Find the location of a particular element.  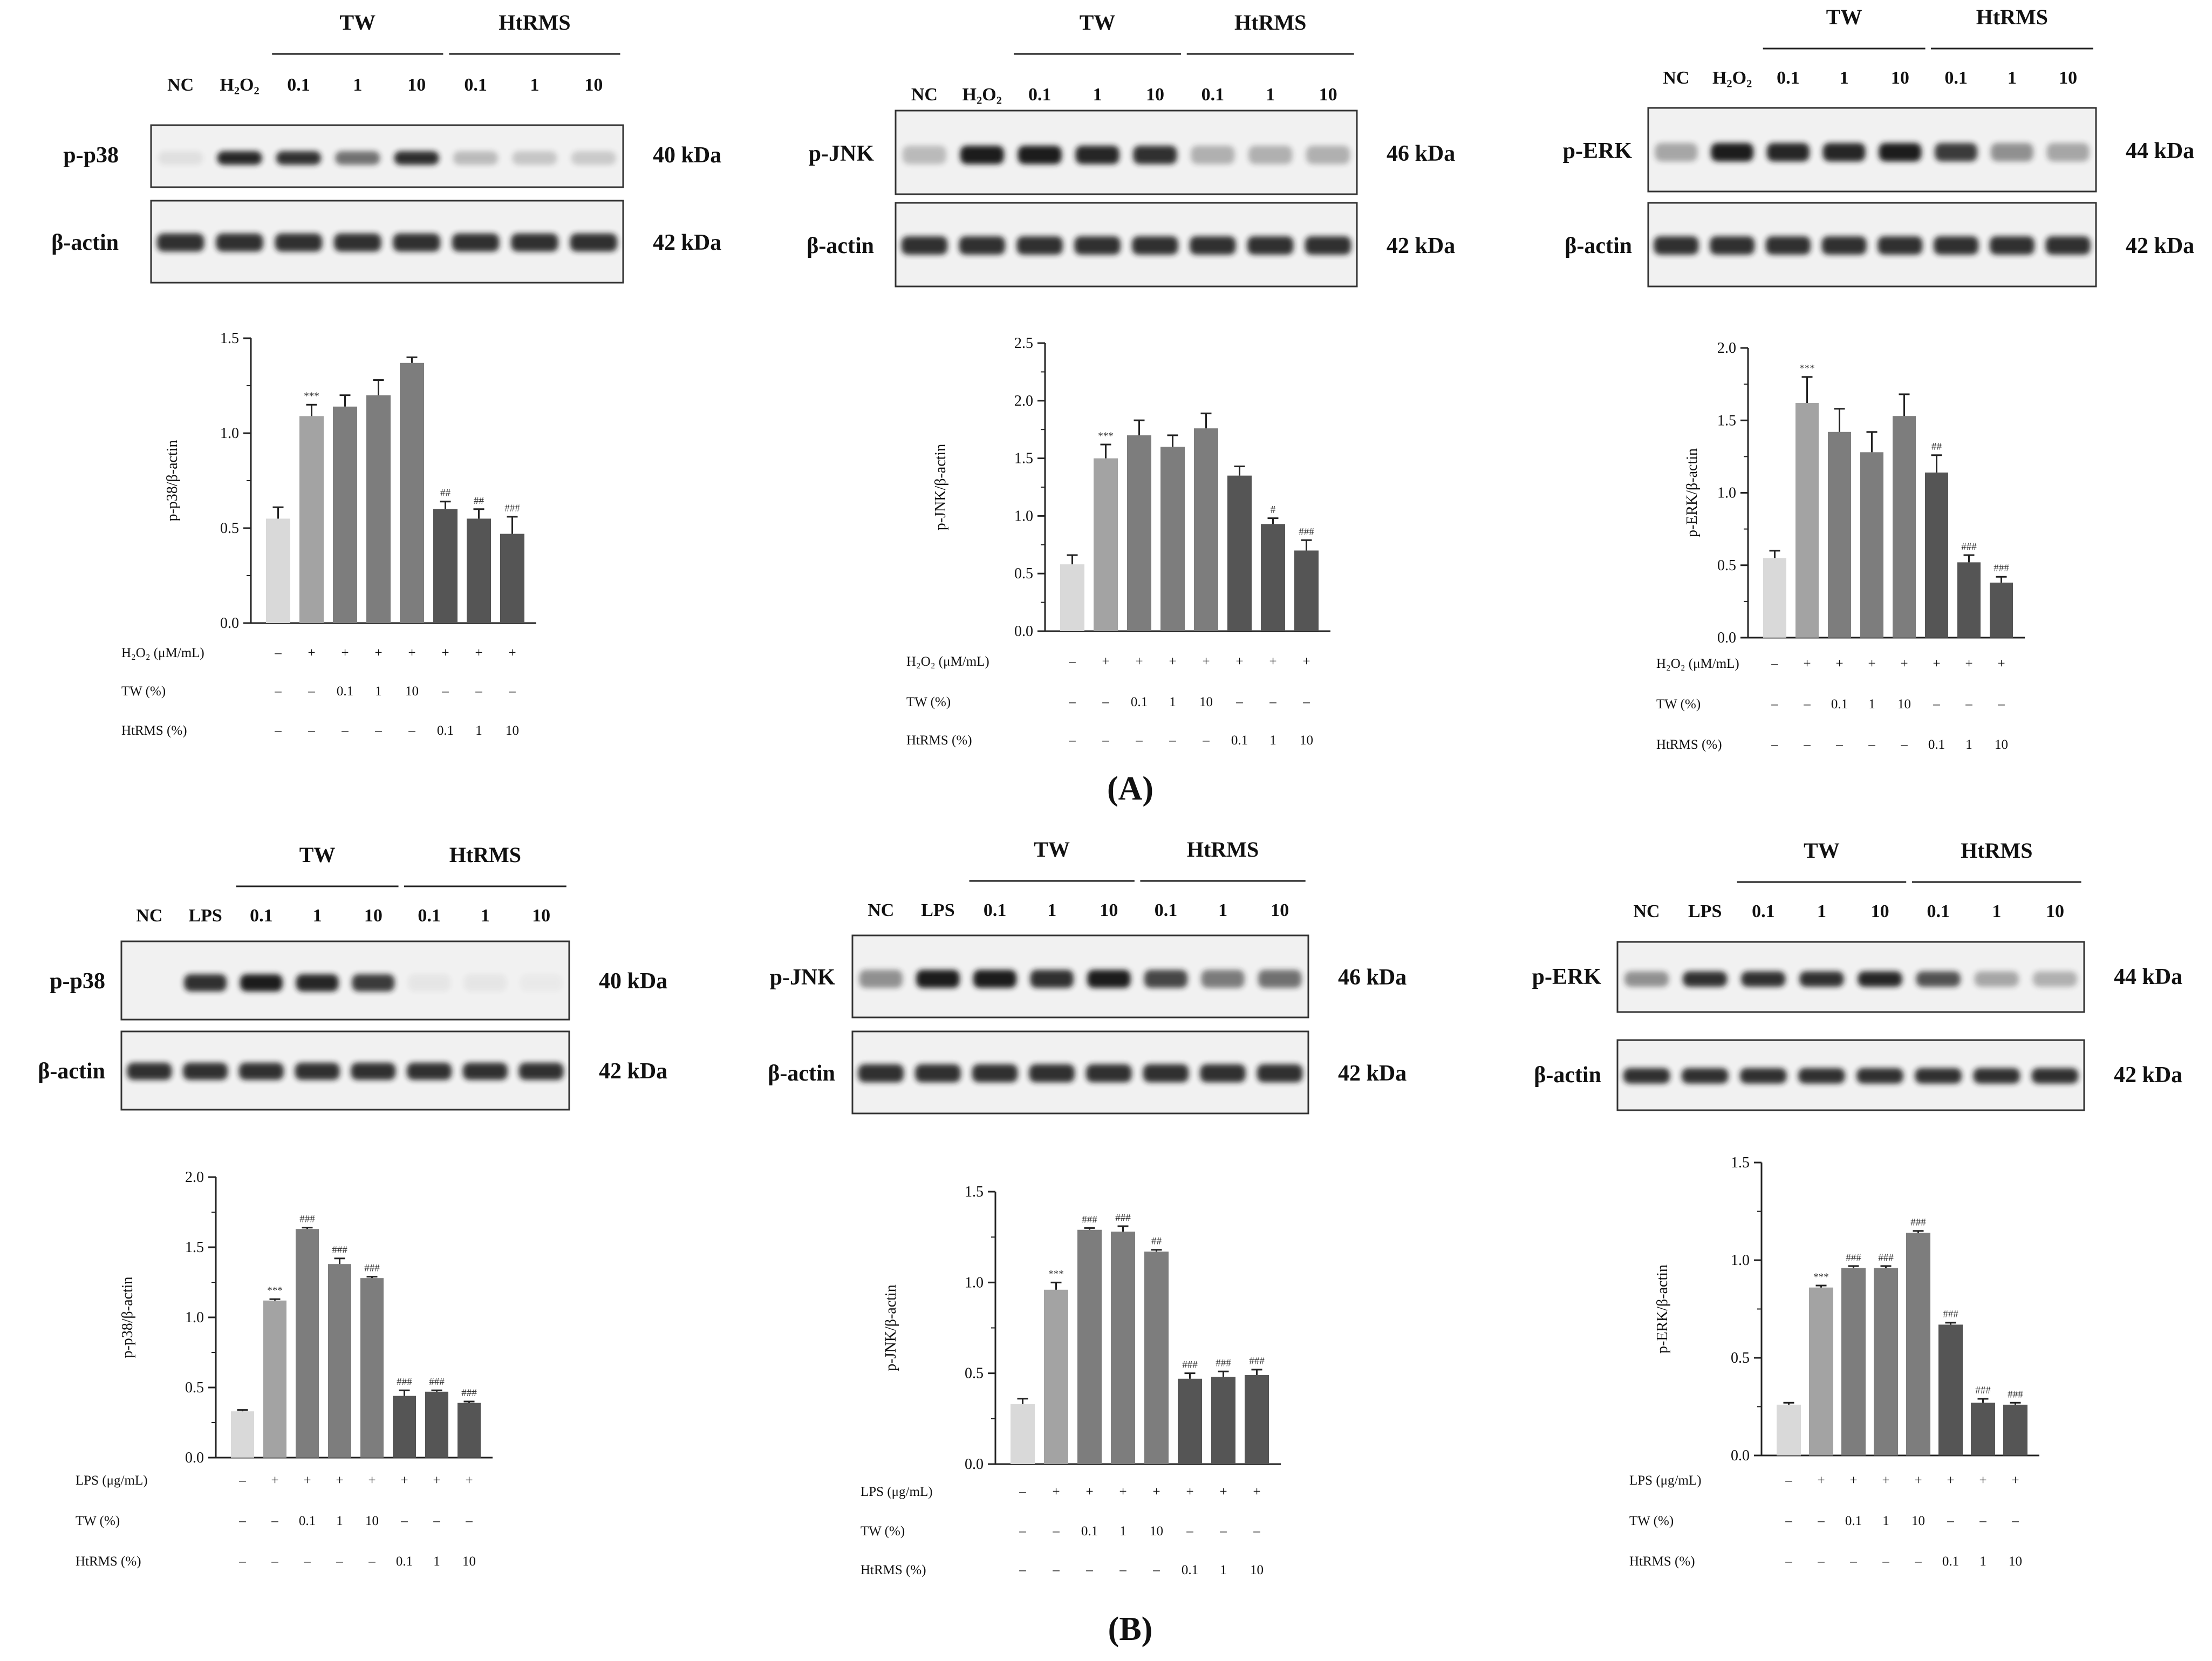

blot-kda-label: 44 kDa is located at coordinates (2160, 151).